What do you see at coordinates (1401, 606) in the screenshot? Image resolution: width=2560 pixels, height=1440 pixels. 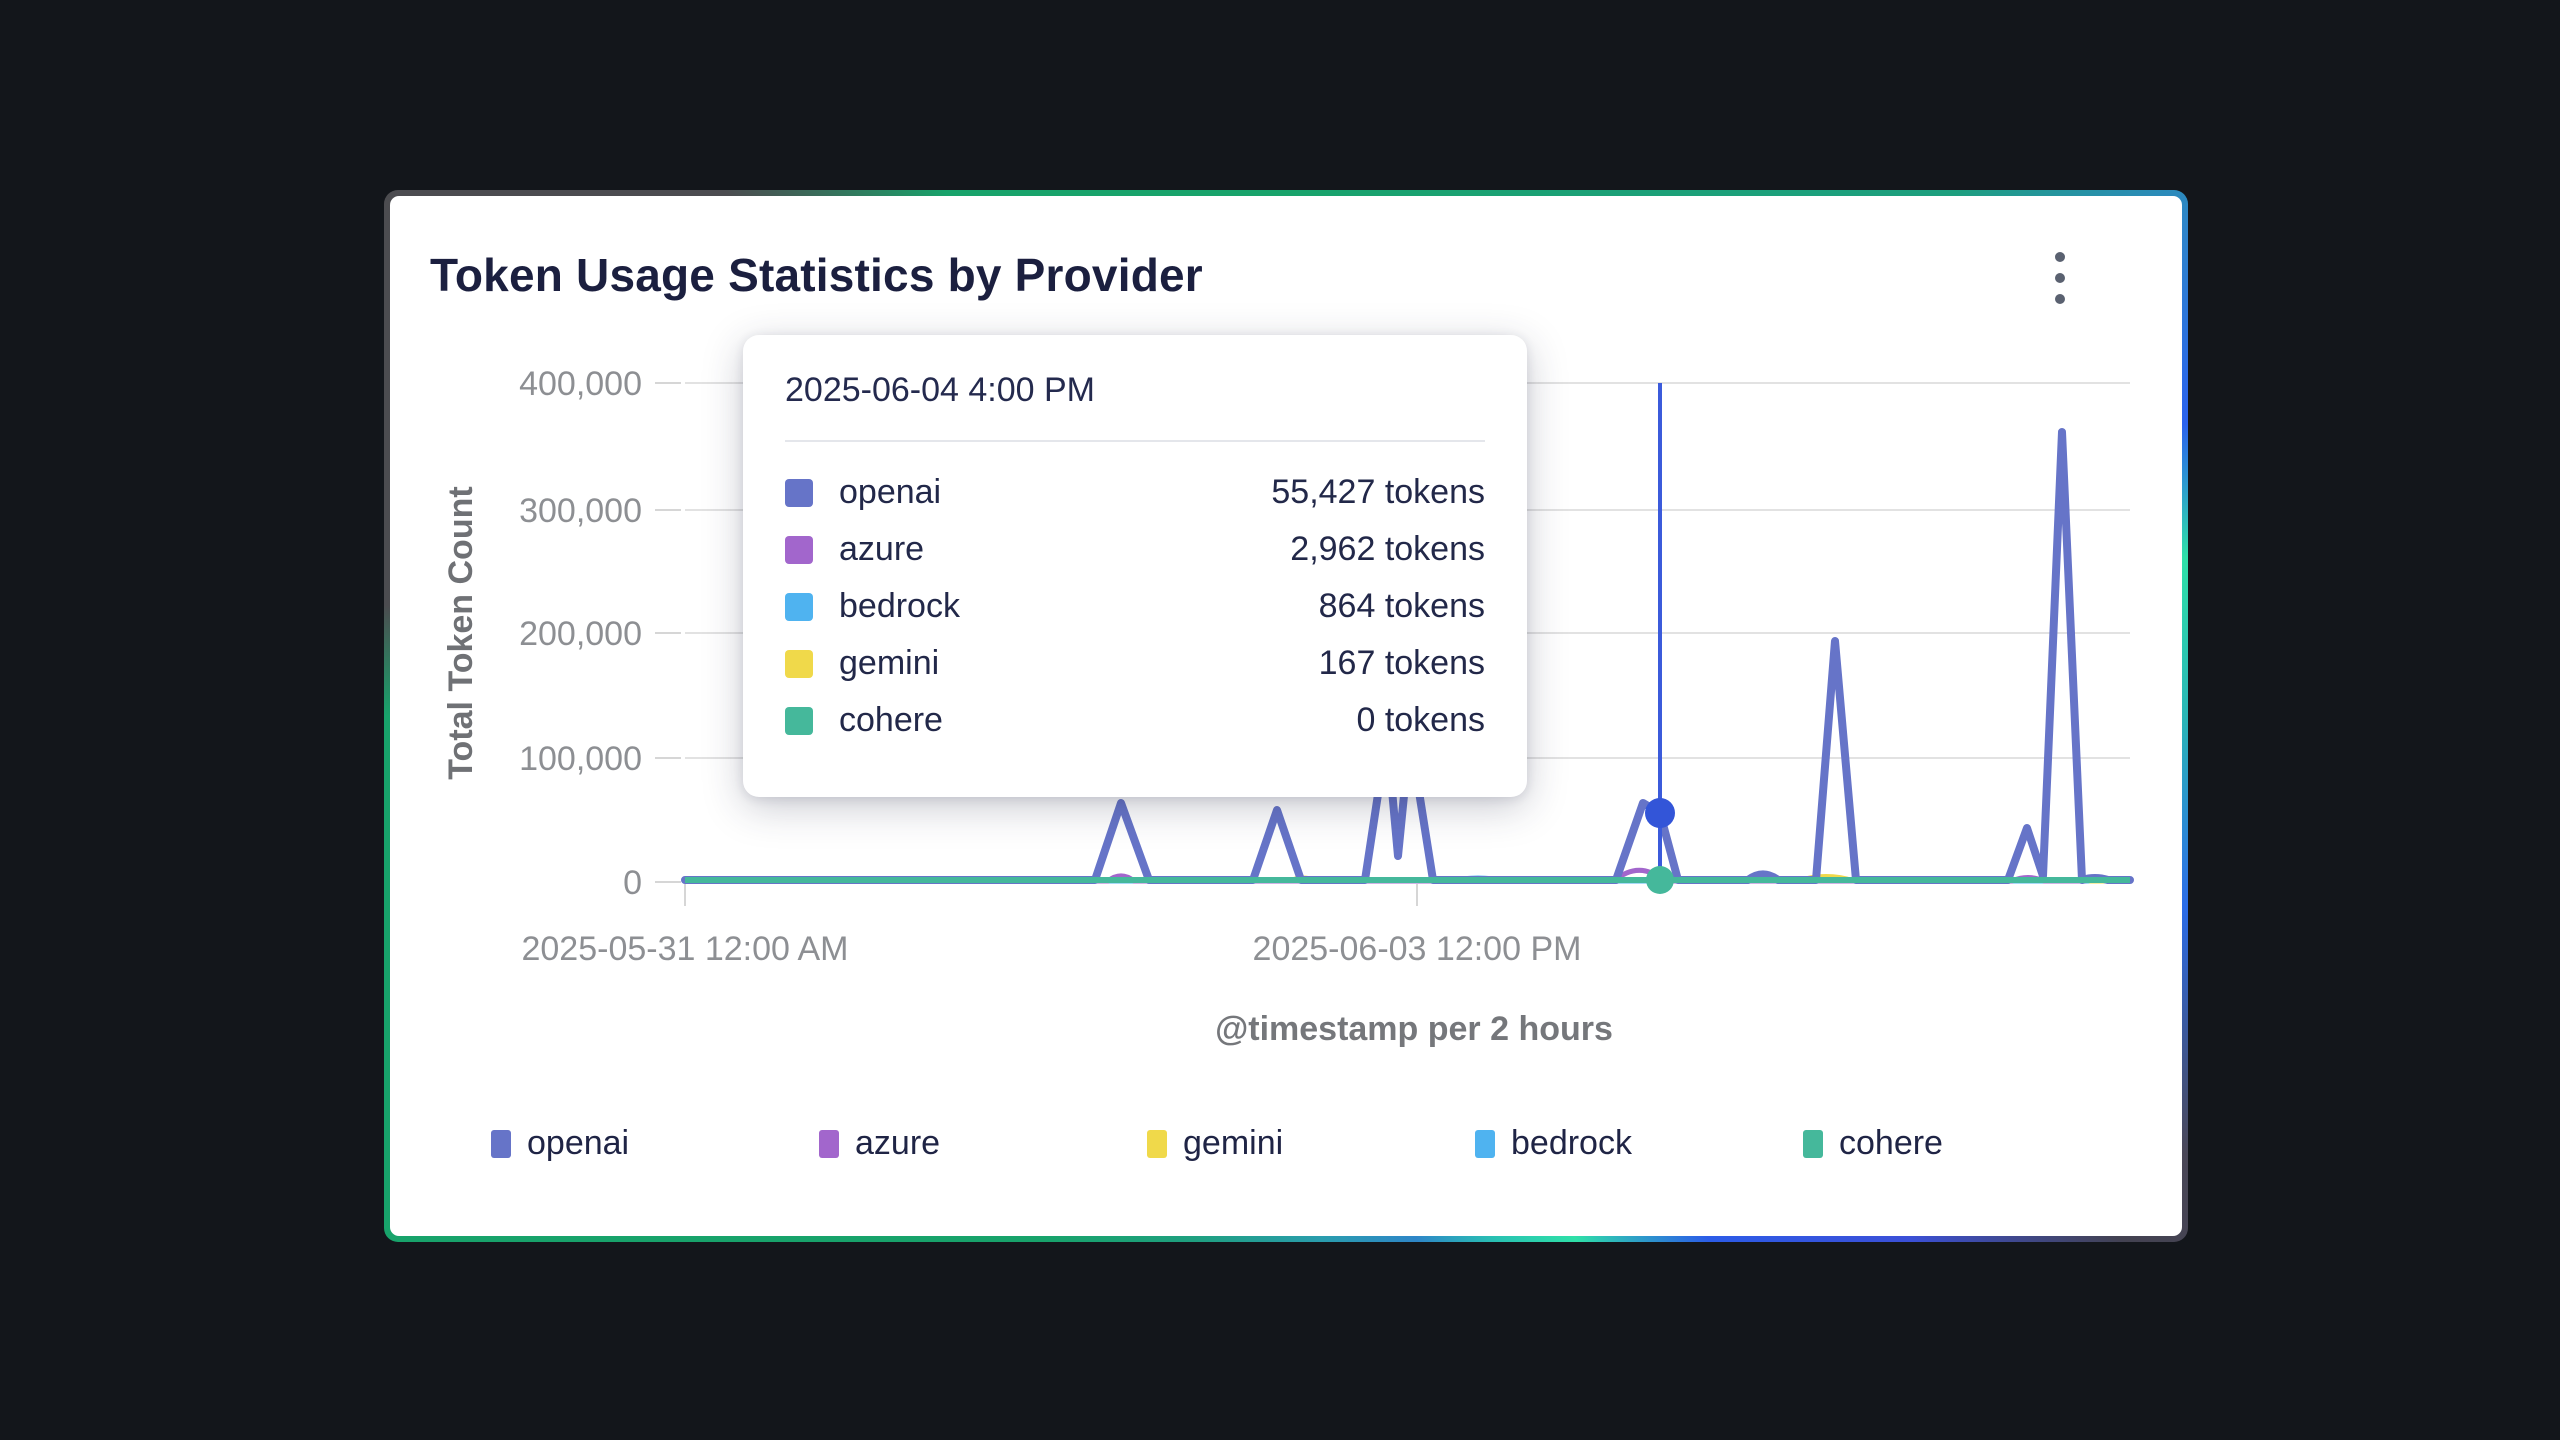 I see `tooltip-value: 864 tokens` at bounding box center [1401, 606].